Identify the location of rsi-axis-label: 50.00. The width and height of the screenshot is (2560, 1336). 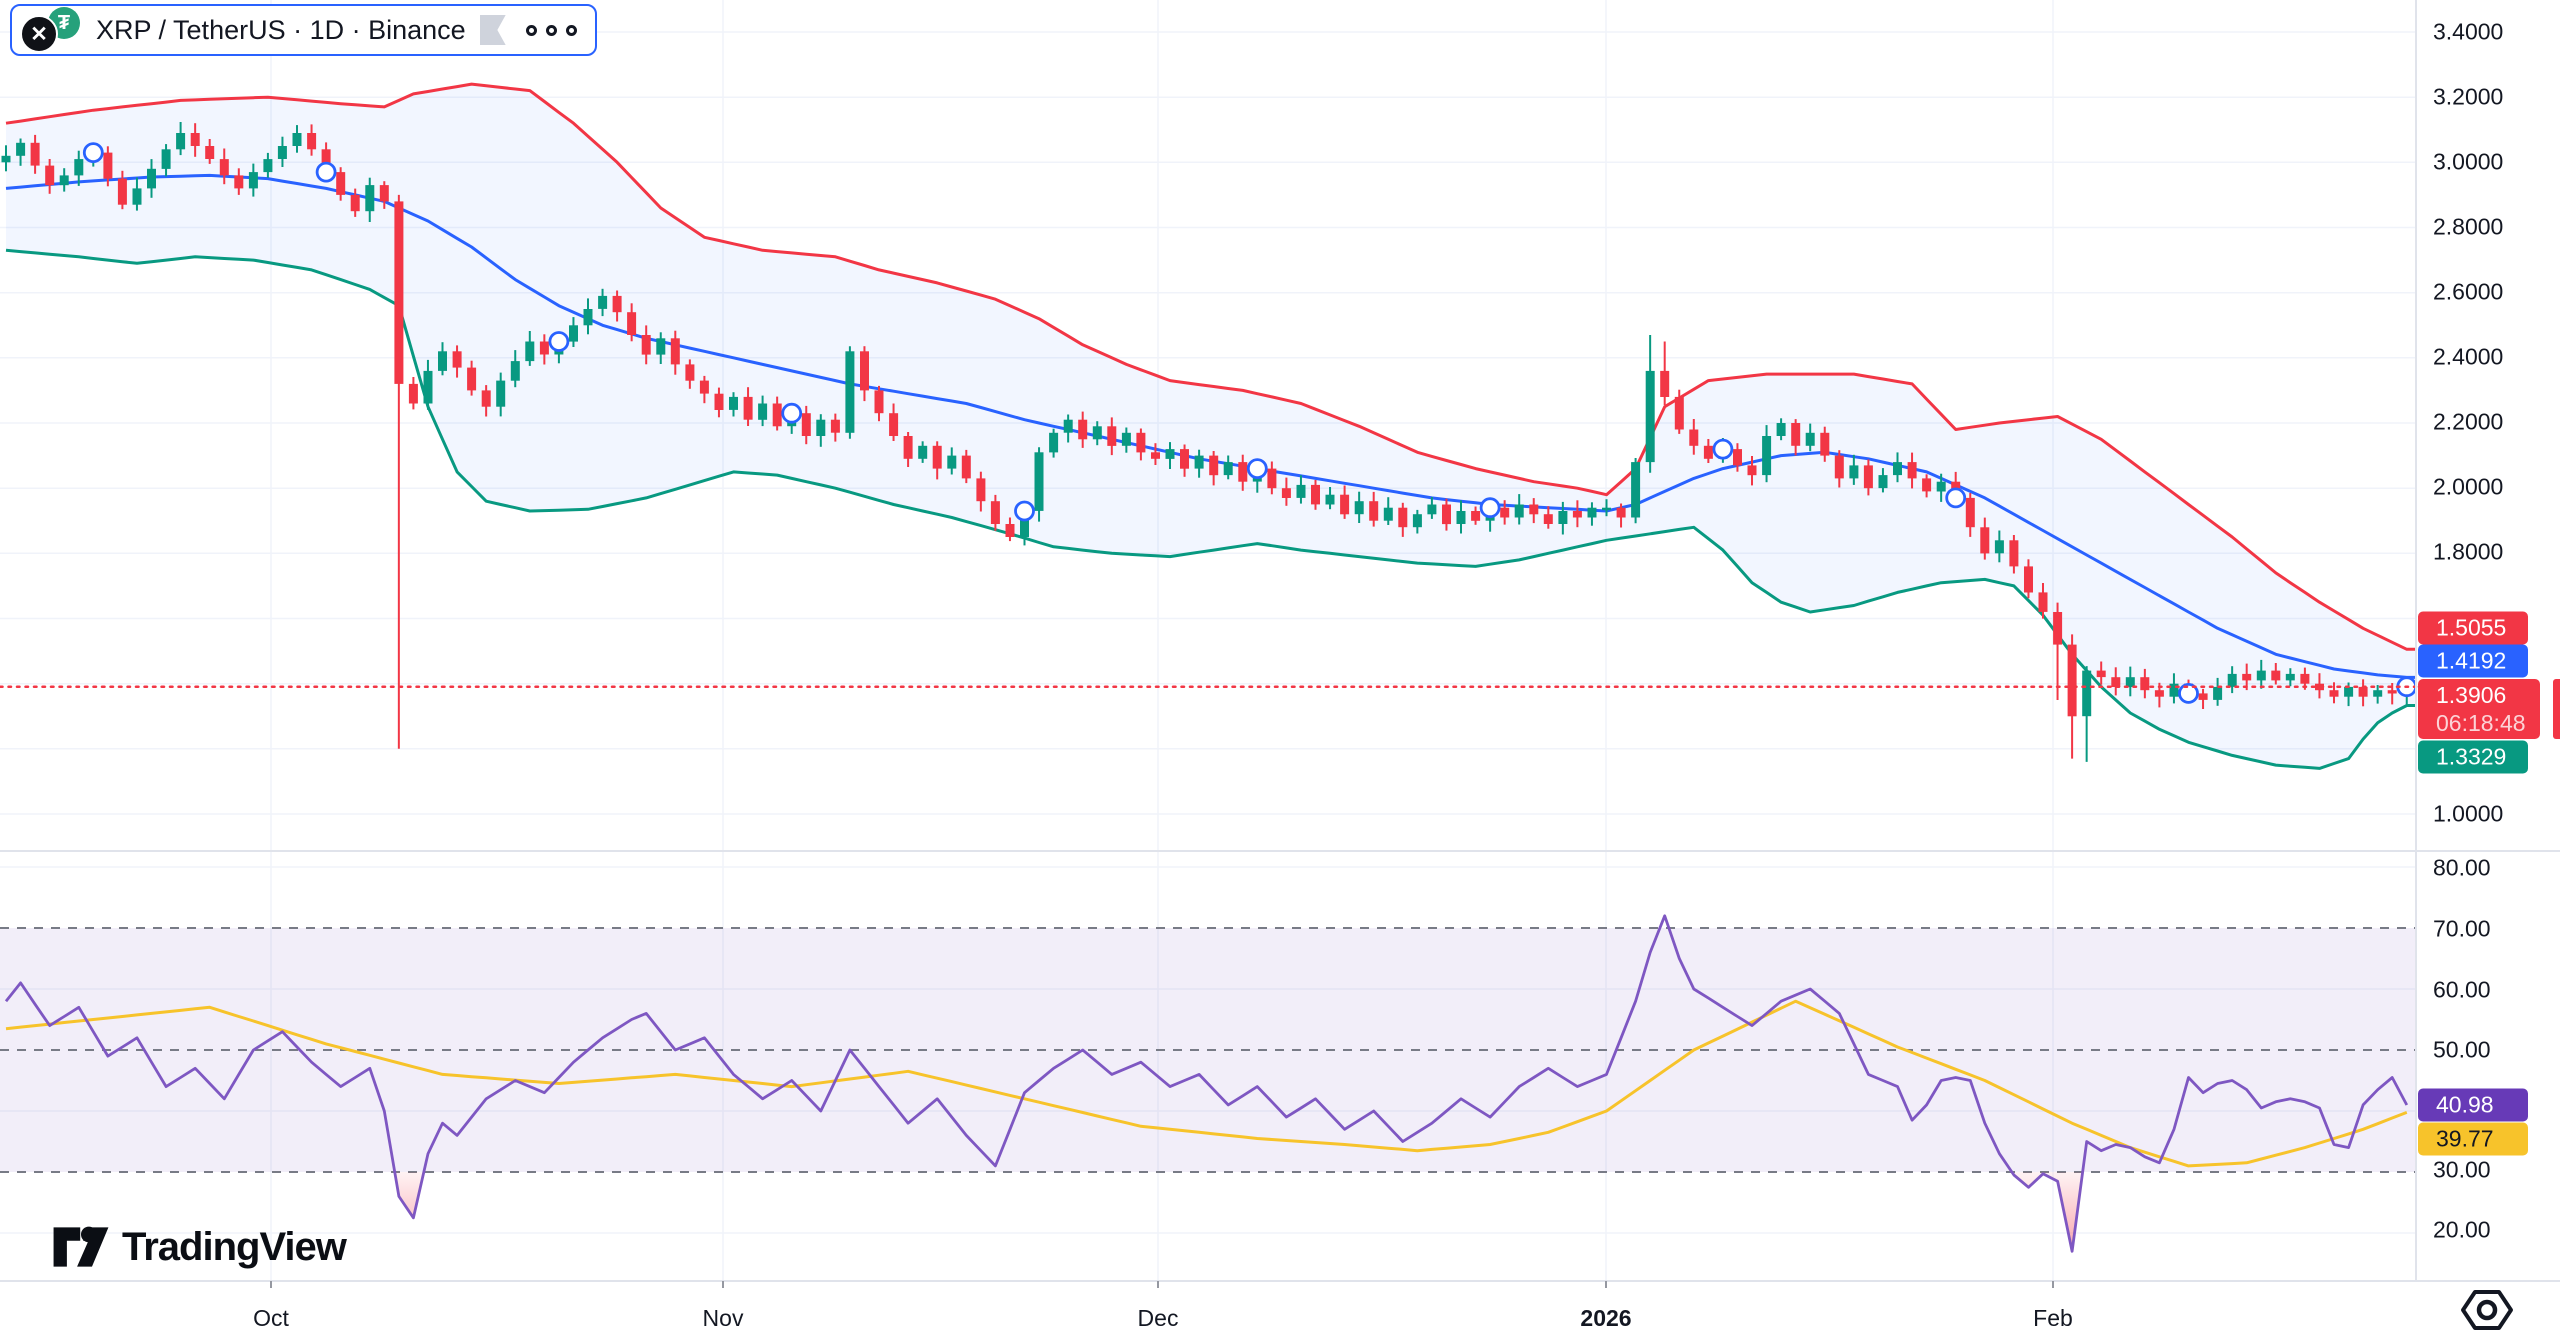
(2462, 1049).